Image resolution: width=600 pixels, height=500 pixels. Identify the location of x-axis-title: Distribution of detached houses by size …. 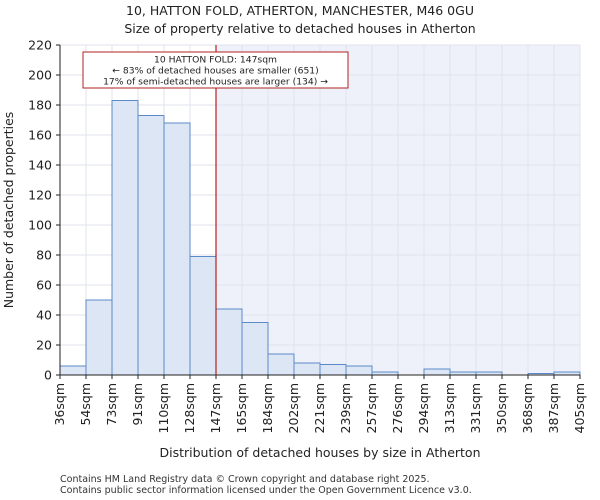
(319, 452).